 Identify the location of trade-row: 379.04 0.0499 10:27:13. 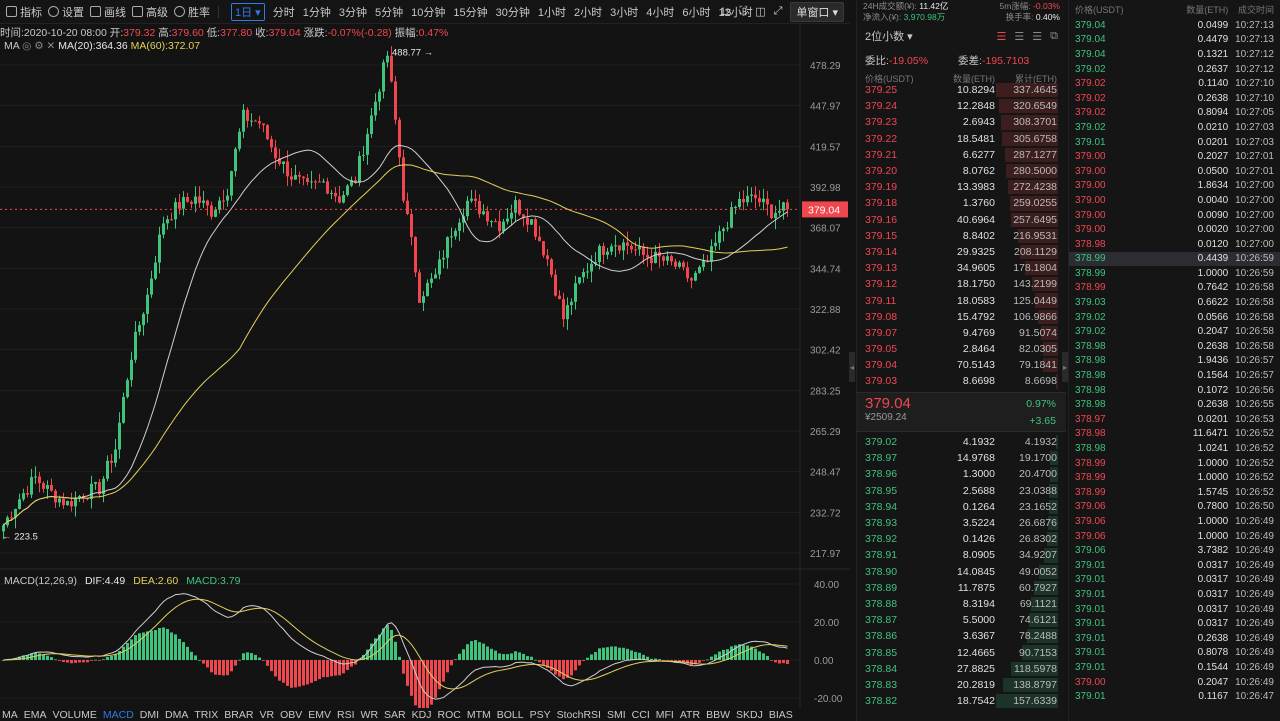
(1174, 25).